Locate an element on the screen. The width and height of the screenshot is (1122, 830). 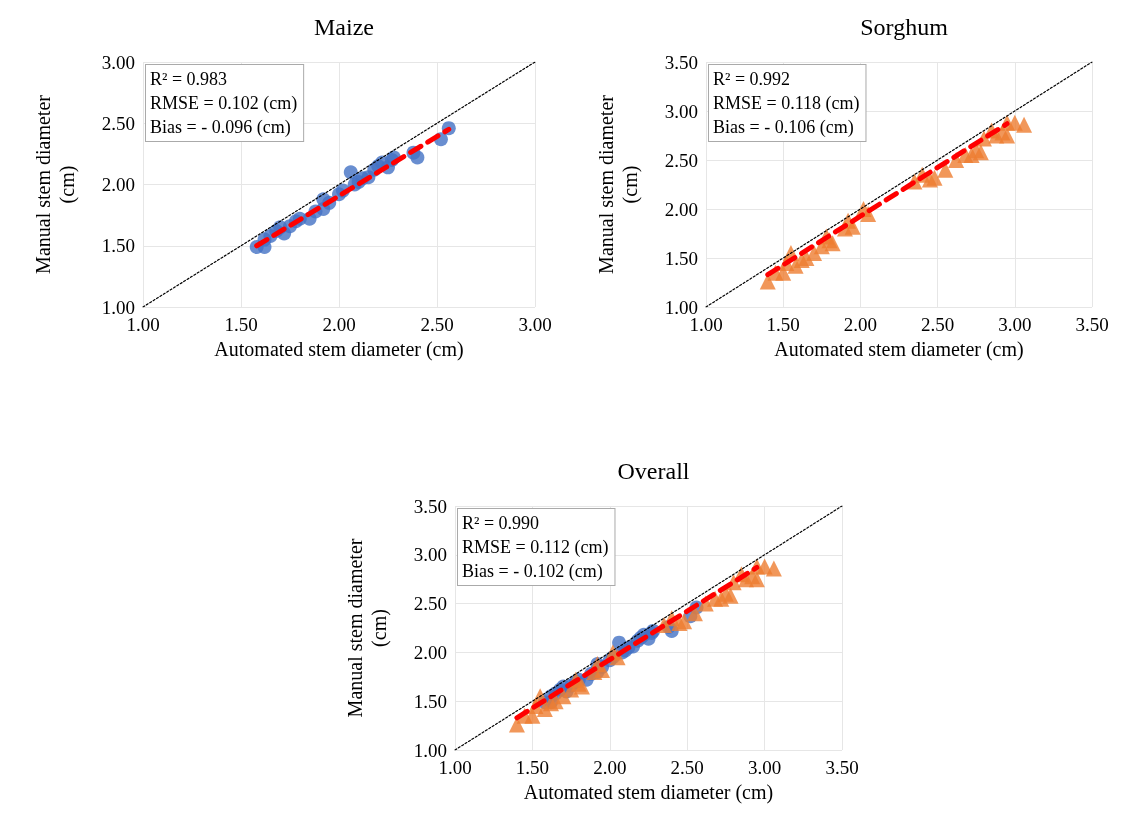
annotation: Bias = - 0.106 (cm) is located at coordinates (783, 127).